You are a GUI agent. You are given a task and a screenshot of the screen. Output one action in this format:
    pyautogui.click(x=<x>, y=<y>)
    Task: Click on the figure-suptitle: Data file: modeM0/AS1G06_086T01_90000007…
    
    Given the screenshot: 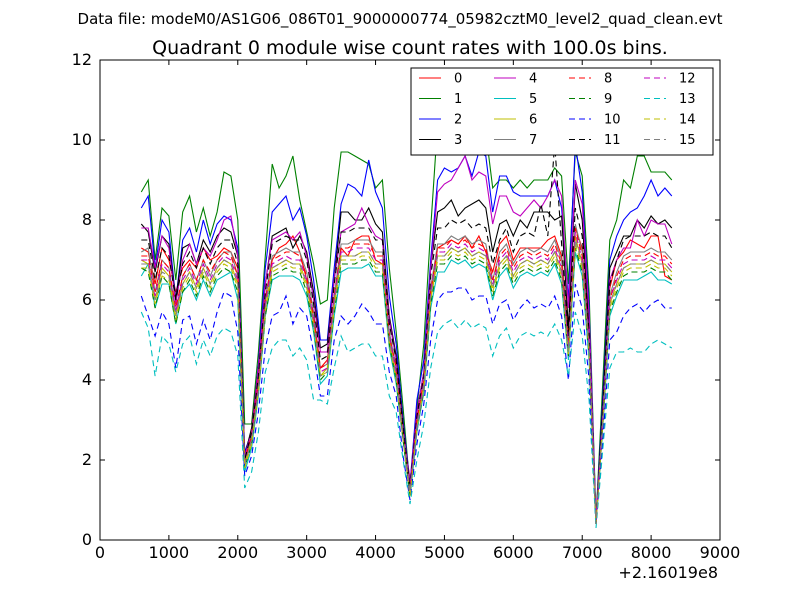 What is the action you would take?
    pyautogui.click(x=400, y=19)
    